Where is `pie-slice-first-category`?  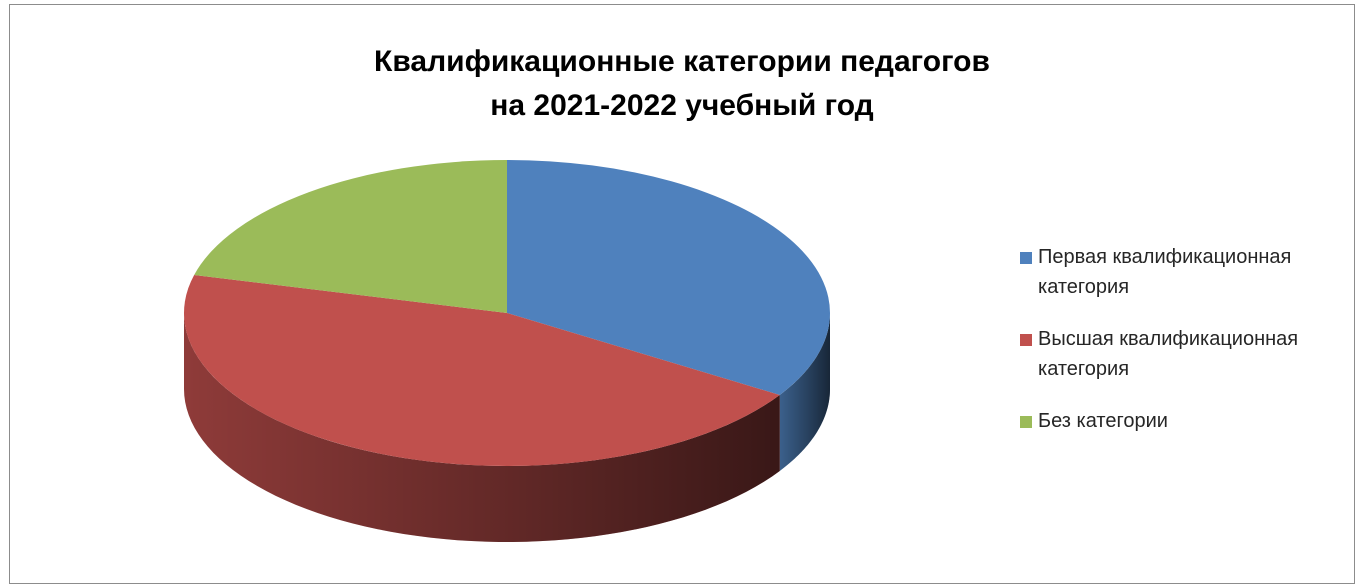 pie-slice-first-category is located at coordinates (669, 277).